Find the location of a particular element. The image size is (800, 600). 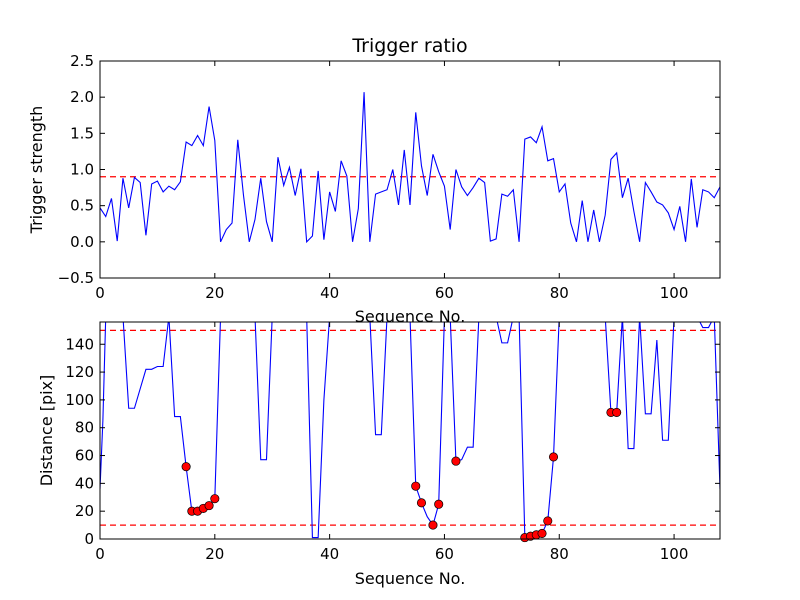

y-tick-label: 0.0 is located at coordinates (82, 242).